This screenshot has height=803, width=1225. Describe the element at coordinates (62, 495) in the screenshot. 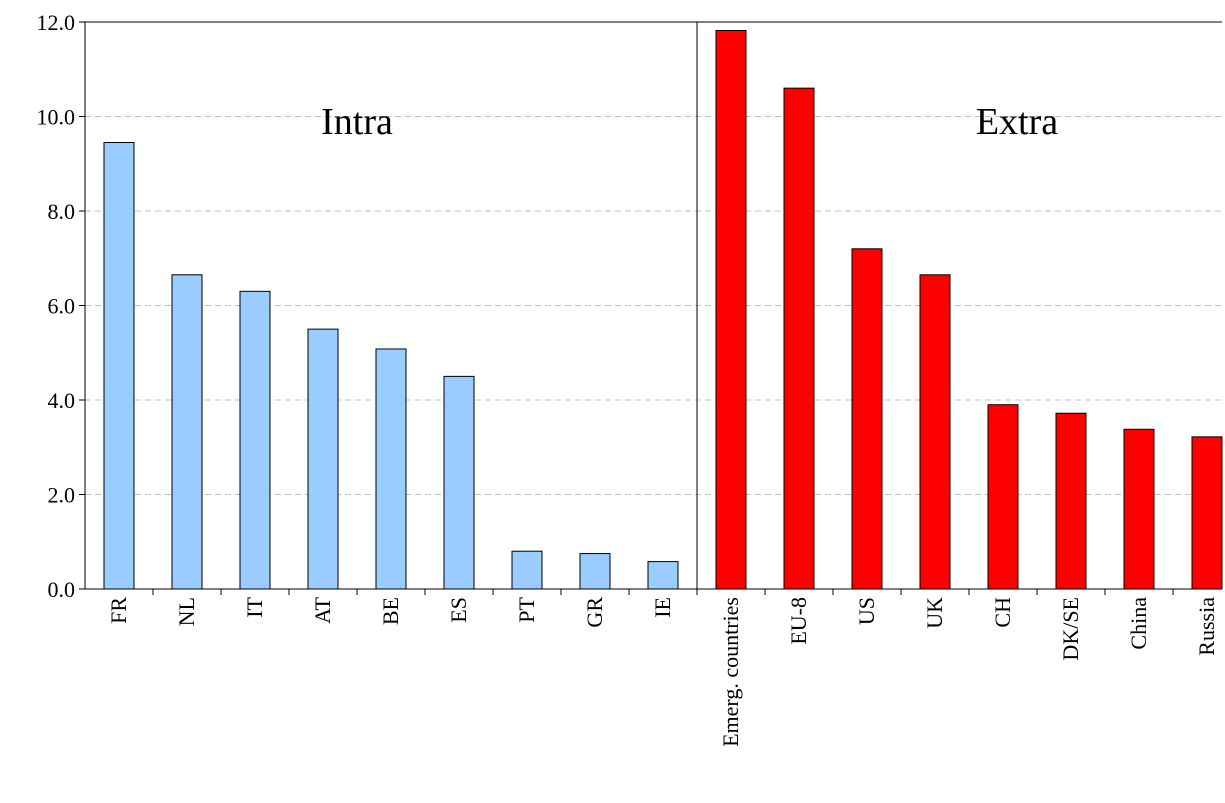

I see `y-tick-label: 2.0` at that location.